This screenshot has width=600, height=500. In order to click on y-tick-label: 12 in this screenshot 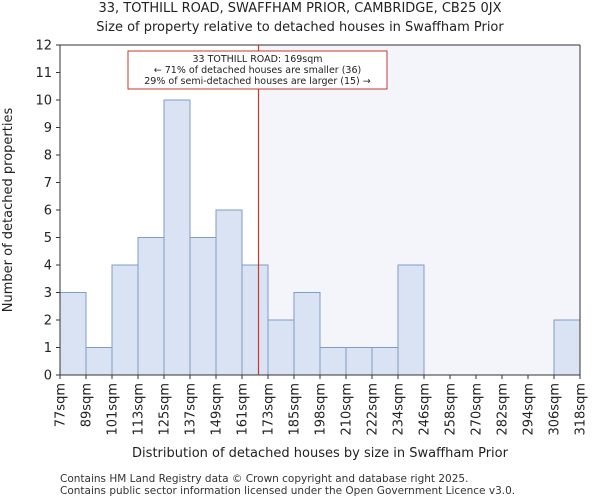, I will do `click(43, 46)`.